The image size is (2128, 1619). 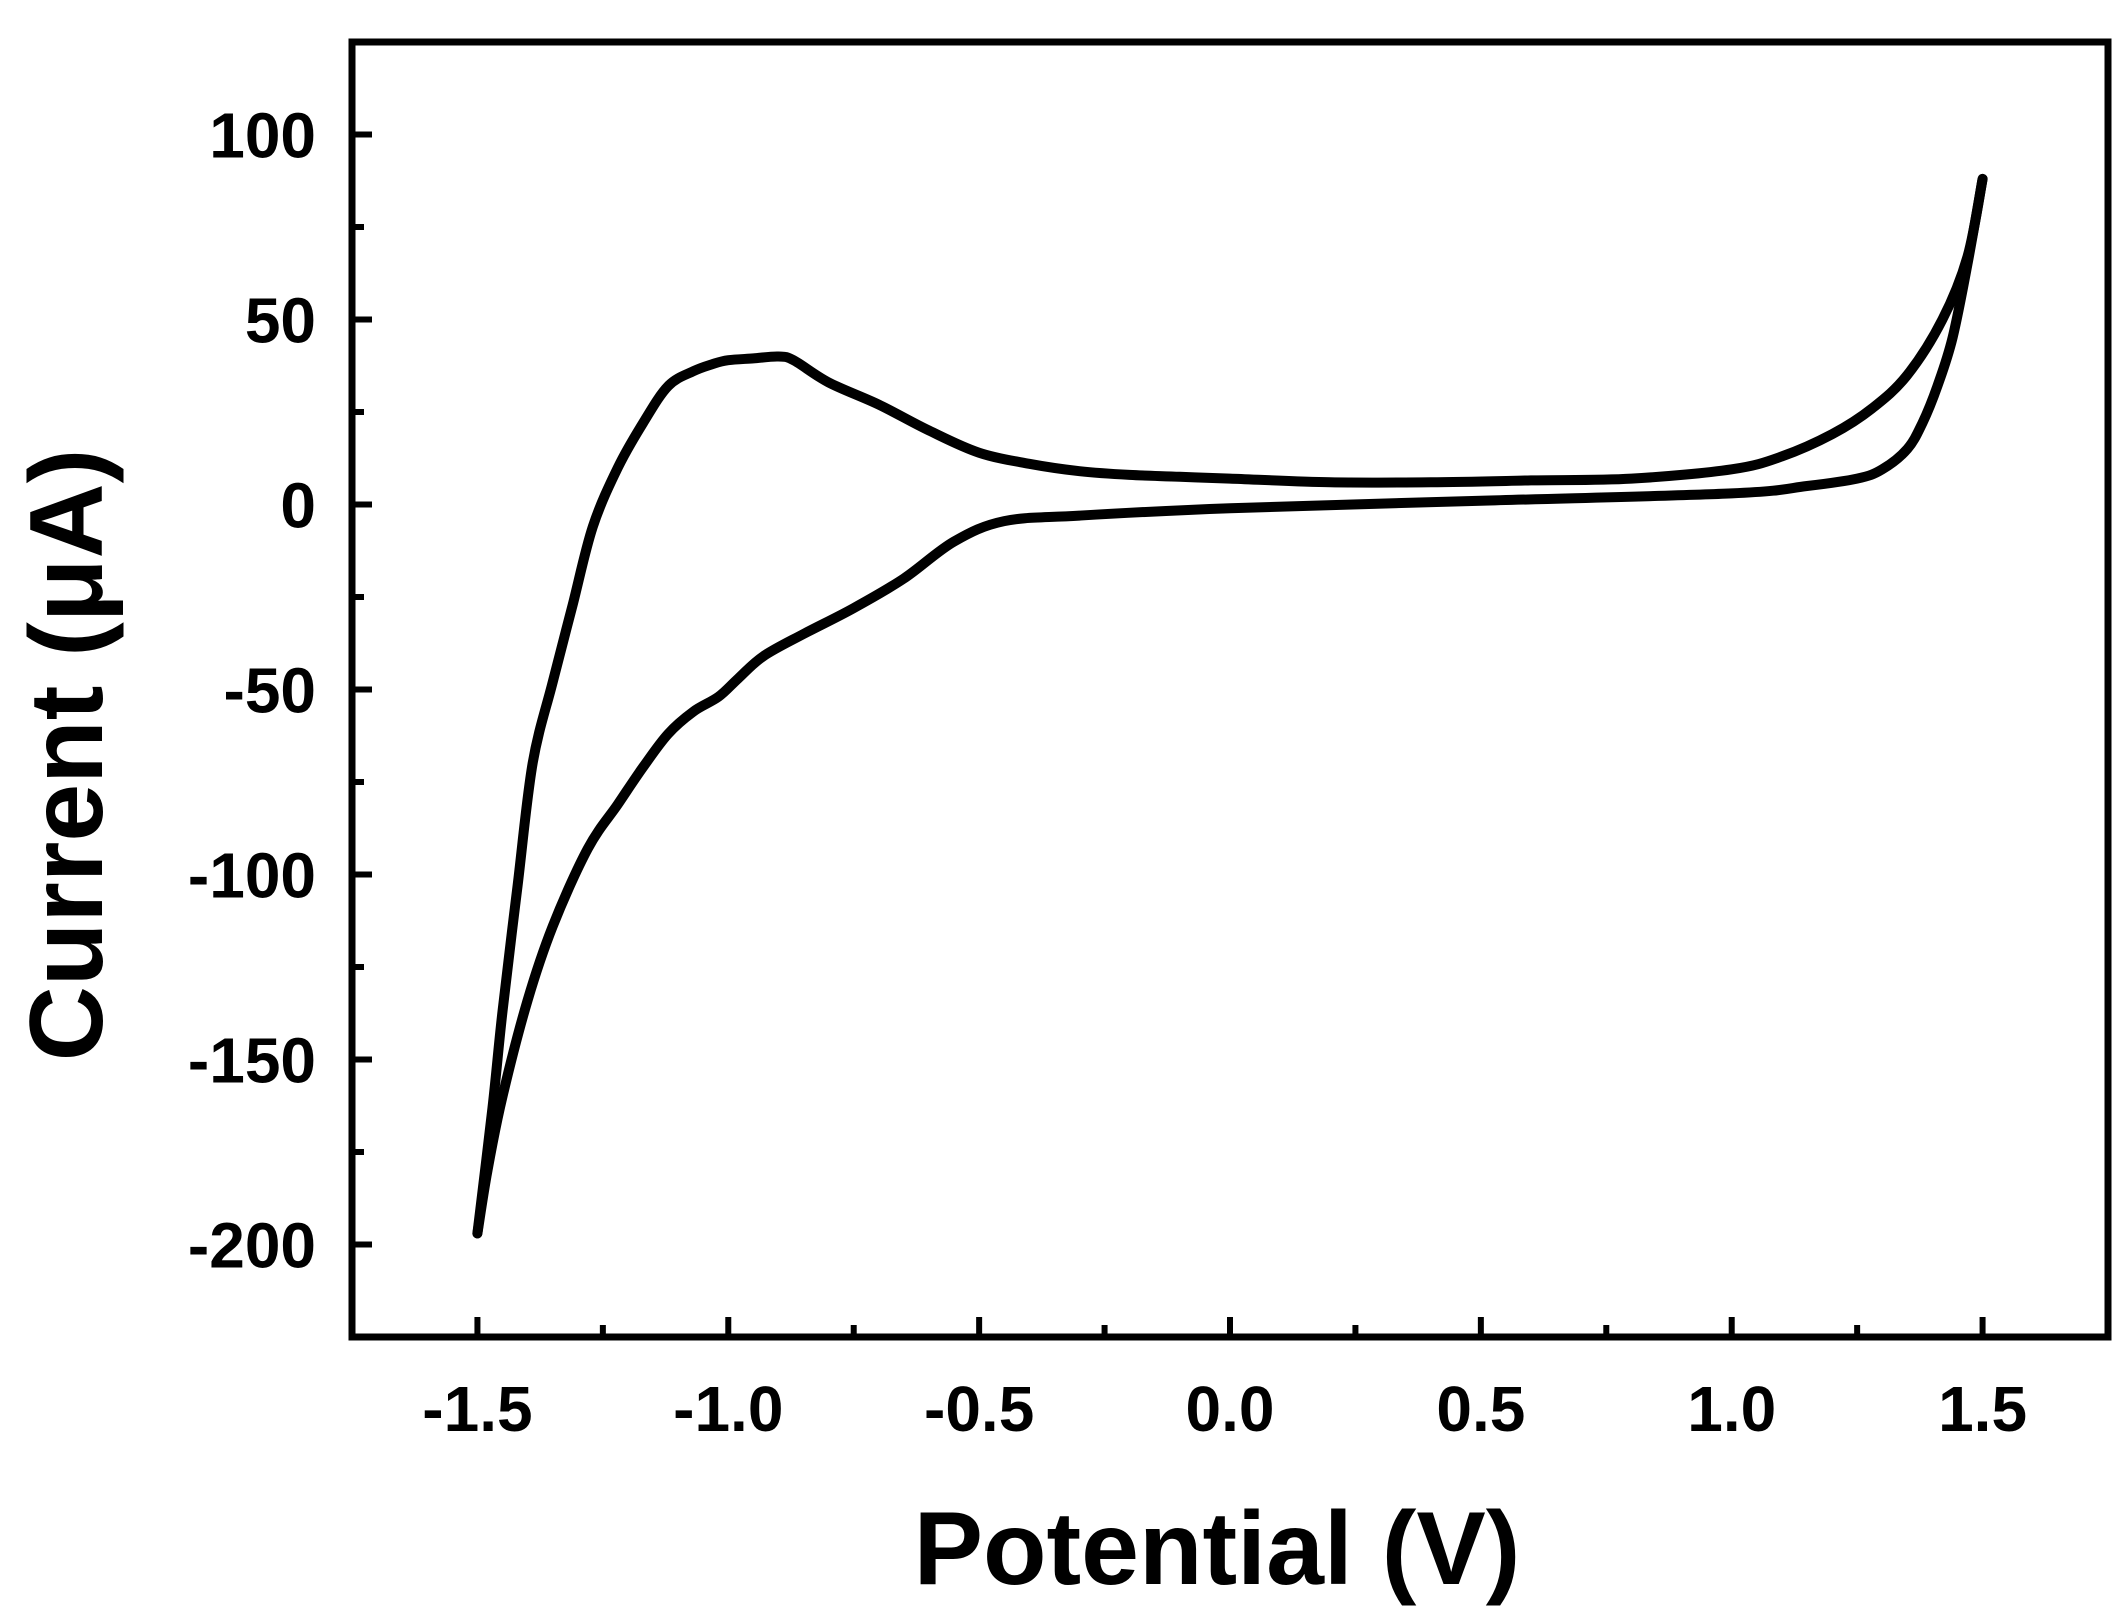 I want to click on y-tick-label: 0, so click(x=298, y=506).